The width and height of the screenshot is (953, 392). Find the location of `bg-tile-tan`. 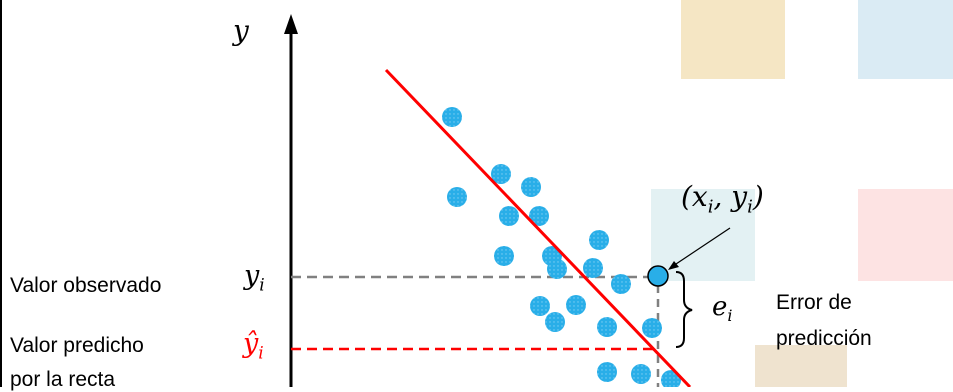

bg-tile-tan is located at coordinates (733, 39).